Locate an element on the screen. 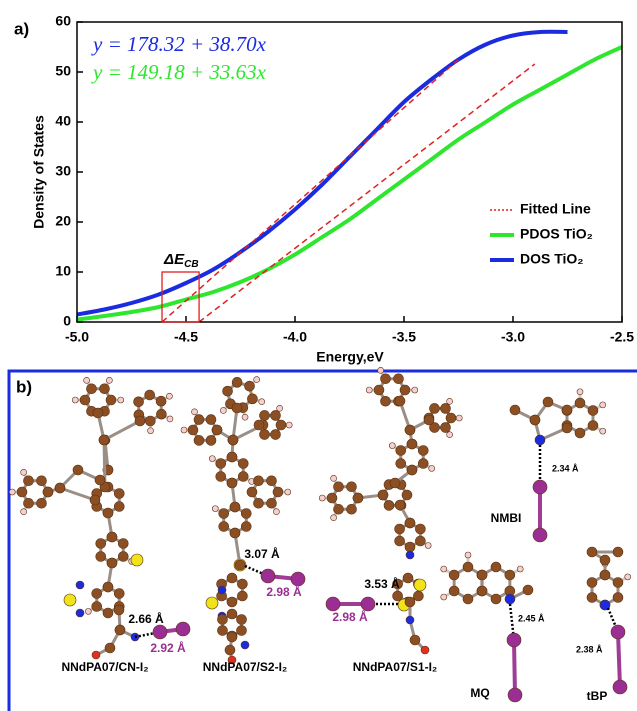  distance-label: 3.53 Å is located at coordinates (382, 583).